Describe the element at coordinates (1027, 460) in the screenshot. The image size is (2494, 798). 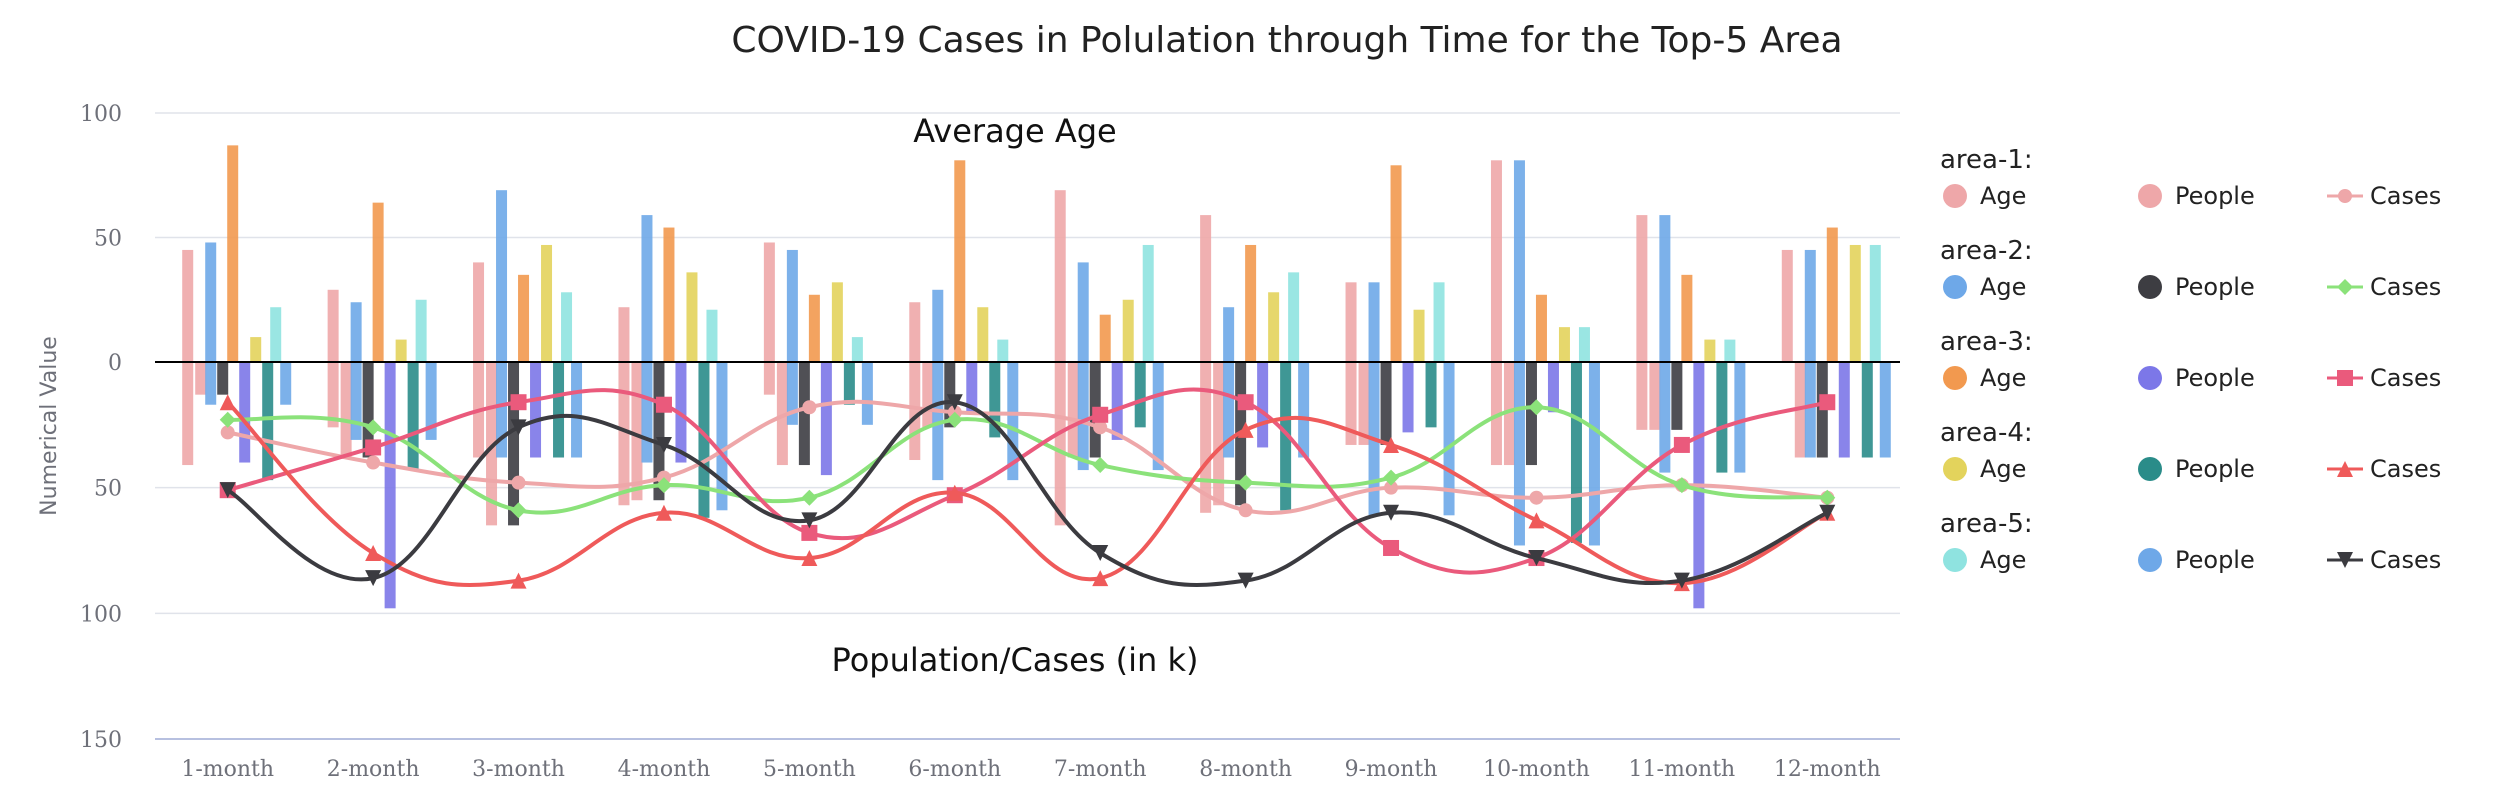
I see `case-line` at that location.